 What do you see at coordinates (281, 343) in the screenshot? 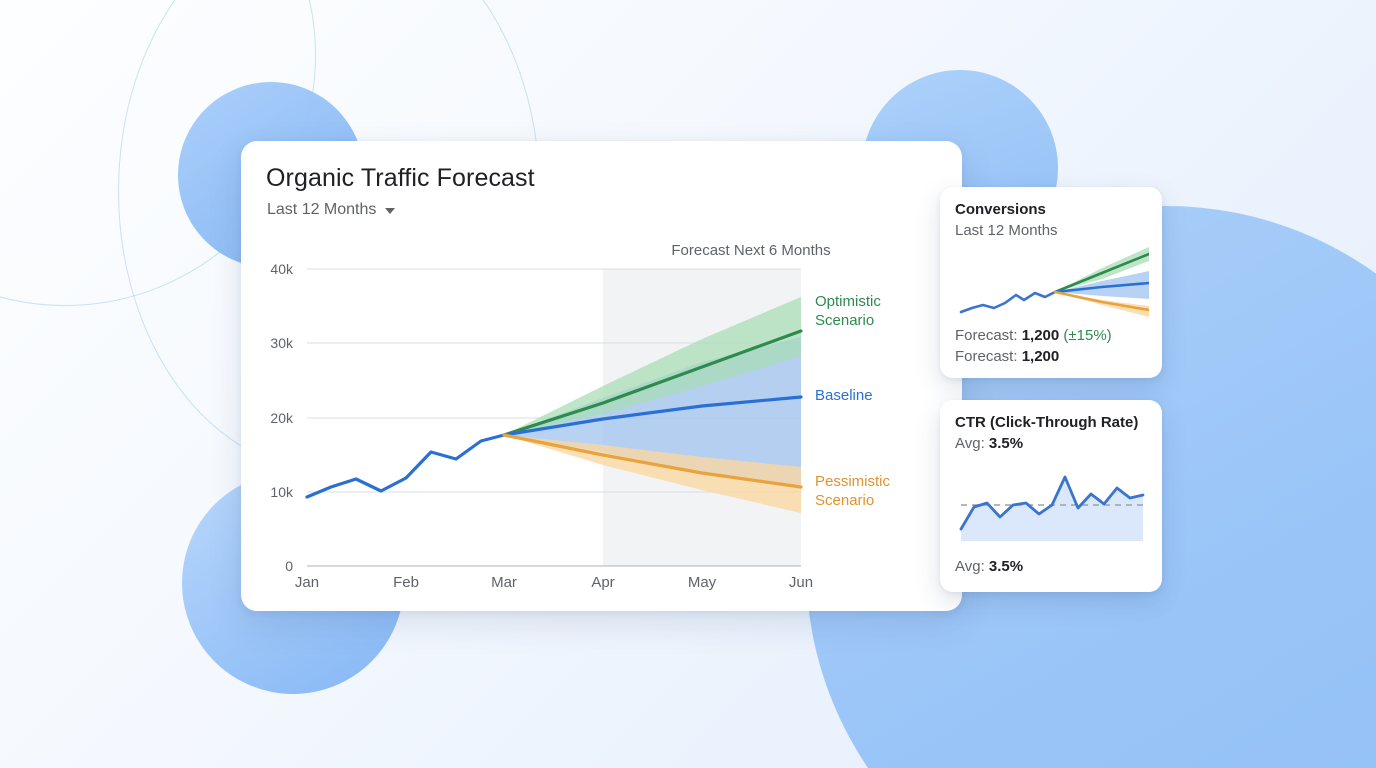
I see `y-tick-30k: 30k` at bounding box center [281, 343].